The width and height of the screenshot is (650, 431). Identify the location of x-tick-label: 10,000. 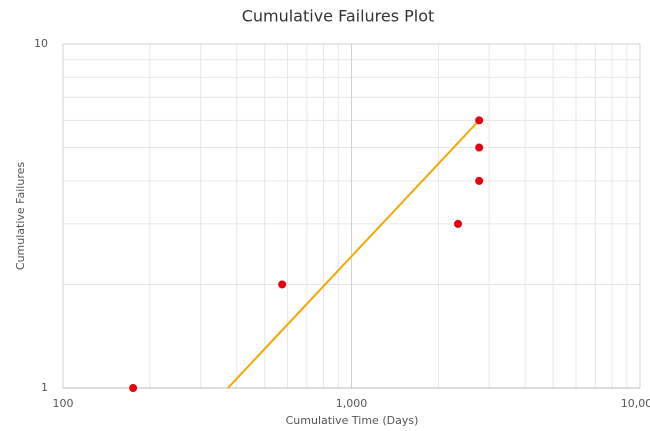
(635, 403).